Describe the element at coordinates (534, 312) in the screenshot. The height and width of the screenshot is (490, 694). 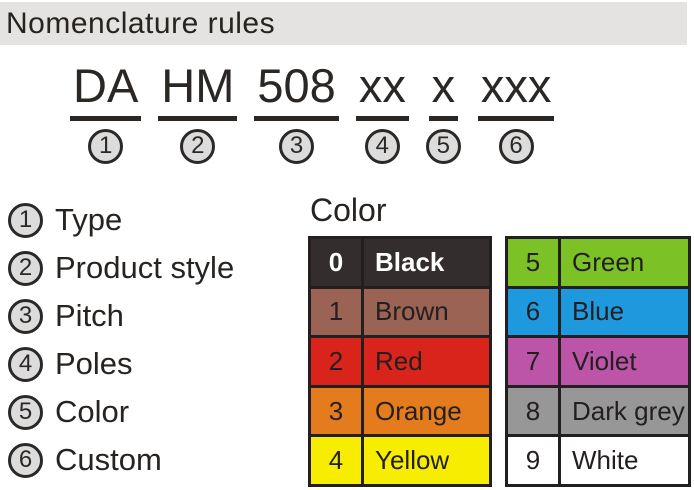
I see `color-code-cell: 6` at that location.